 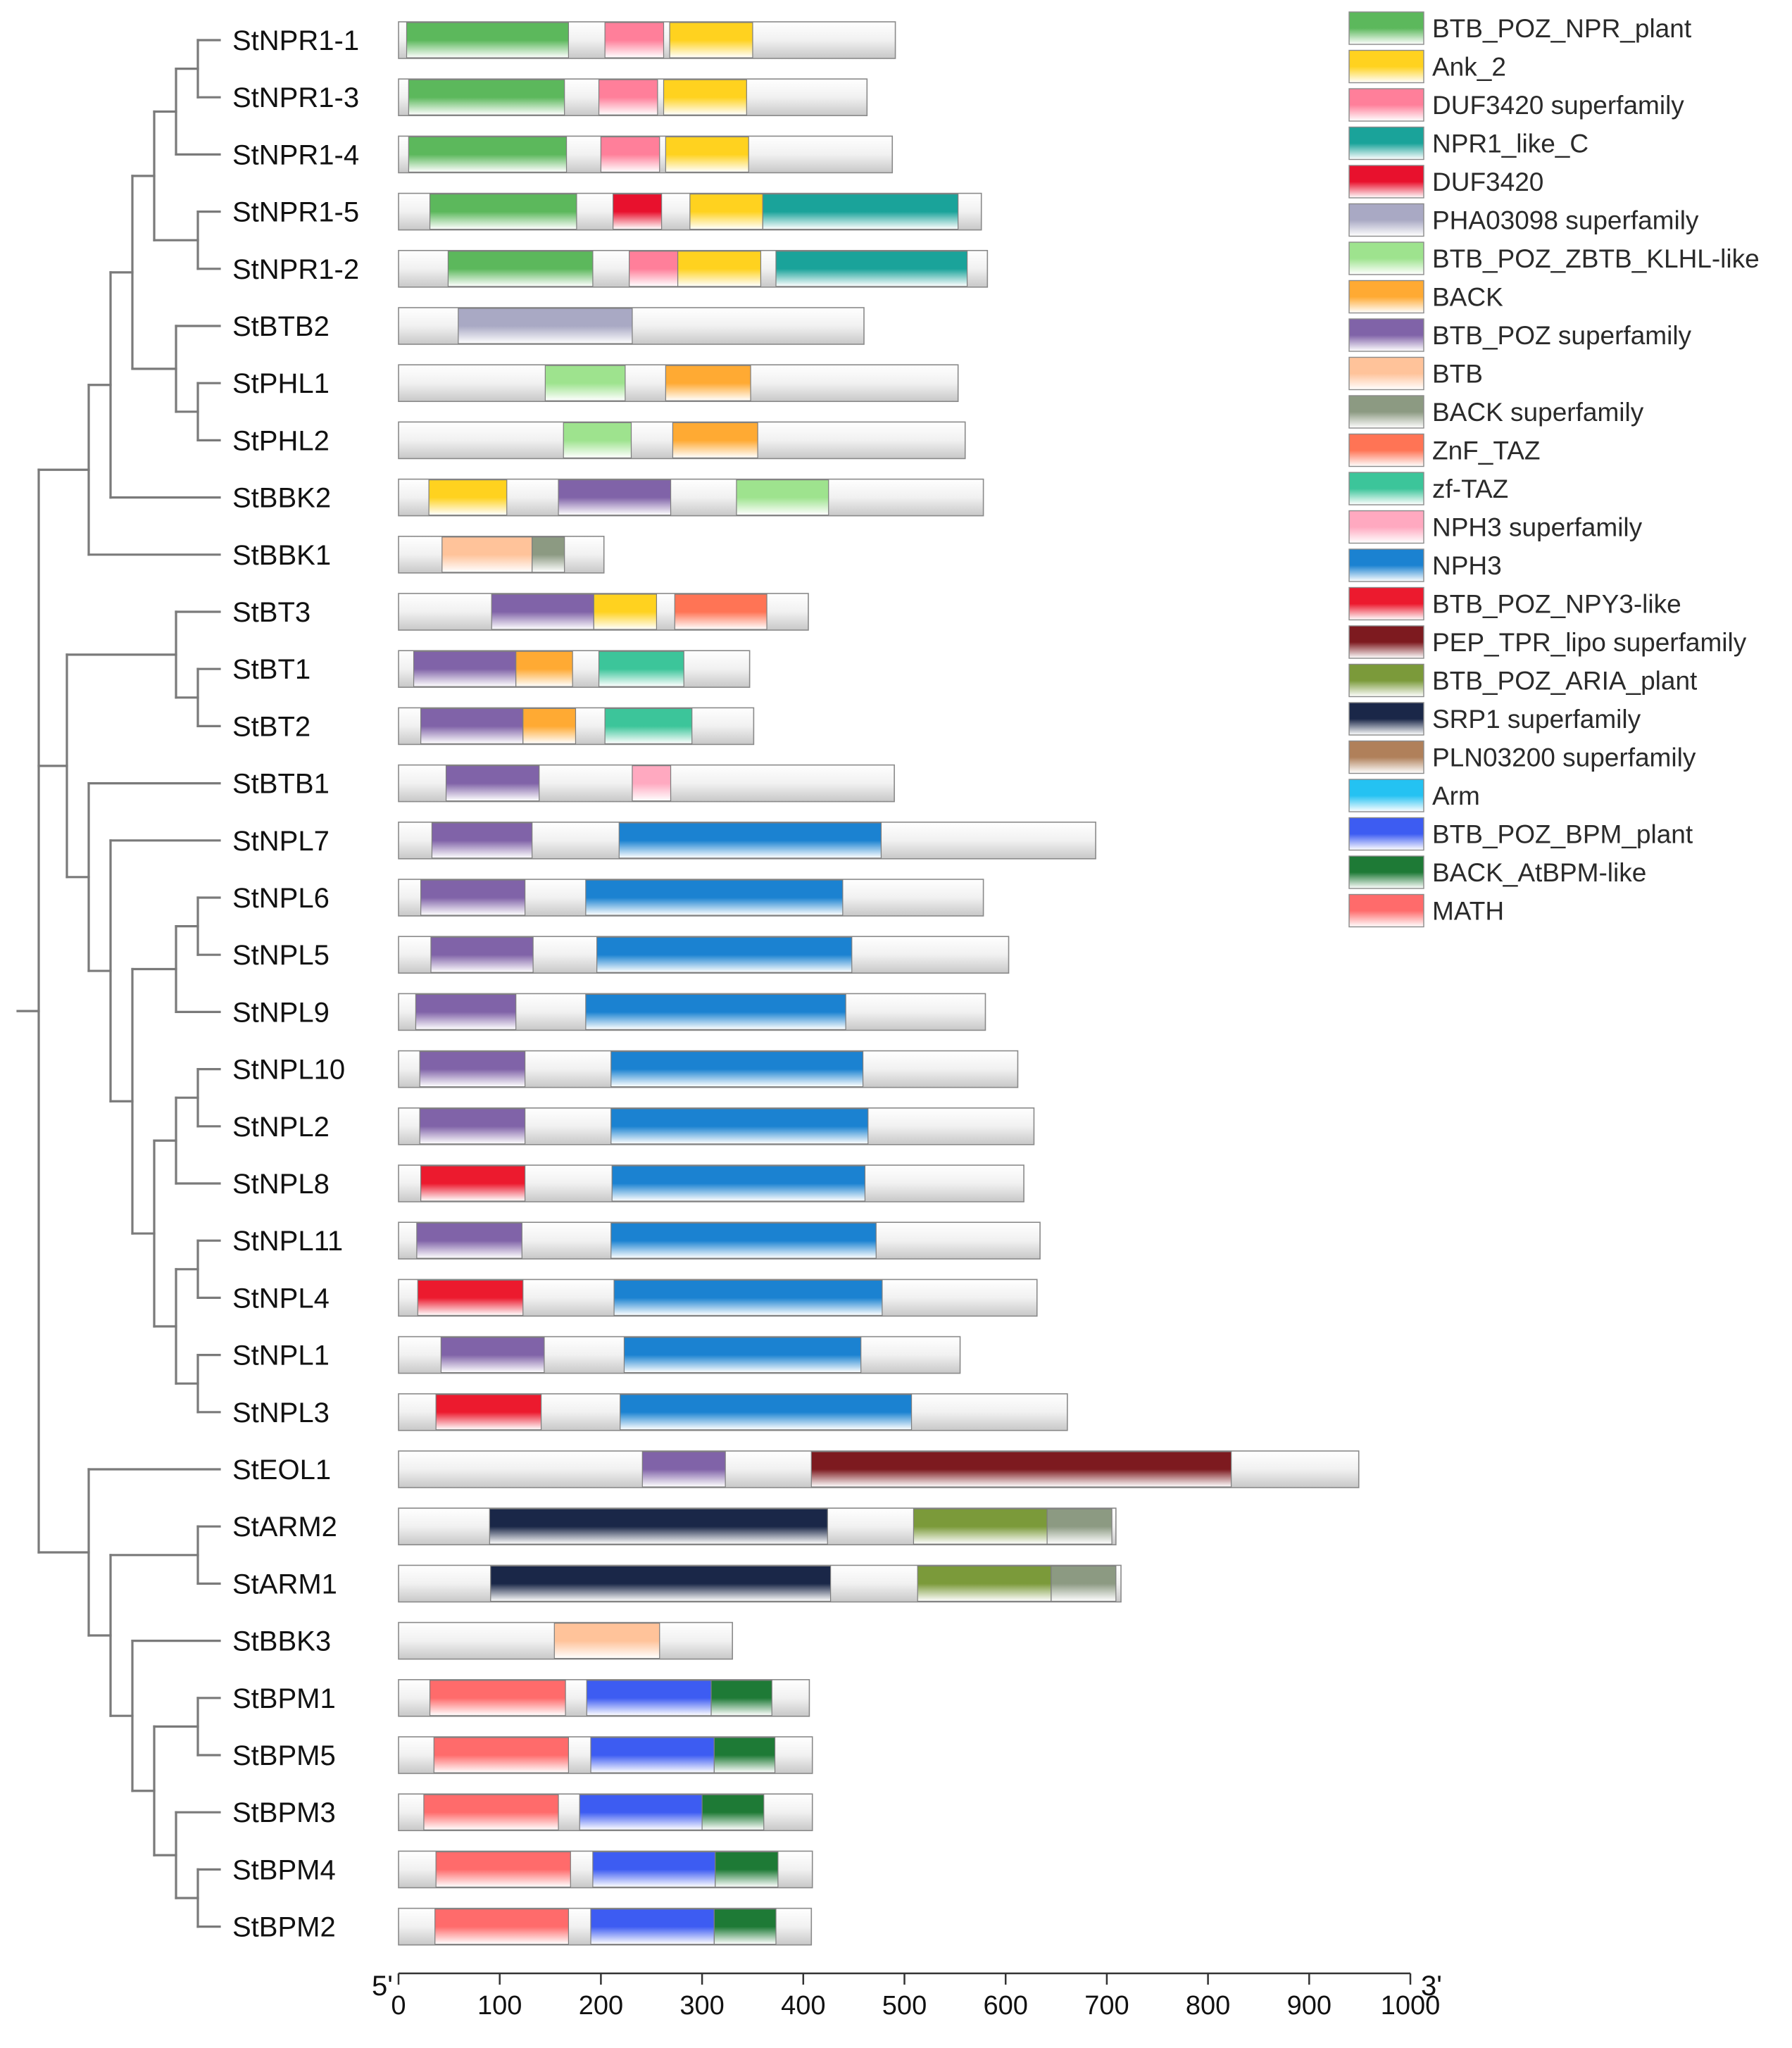 I want to click on protein-steol1, so click(x=879, y=1469).